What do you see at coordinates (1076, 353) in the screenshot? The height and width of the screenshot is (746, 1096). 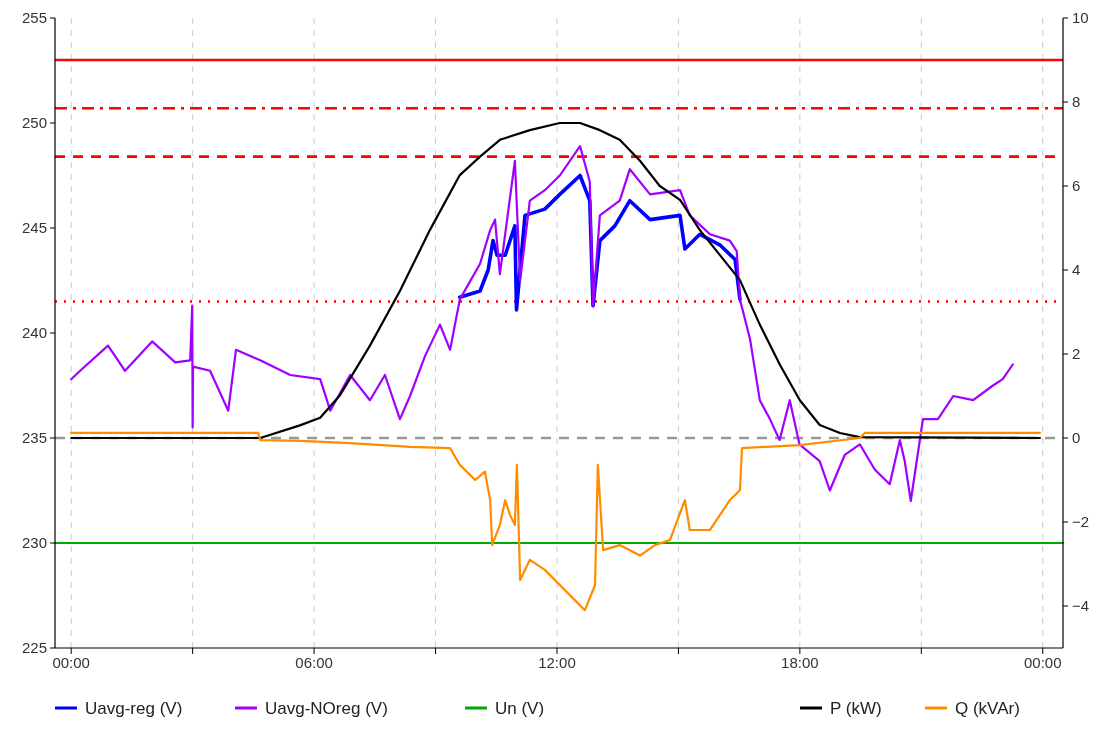 I see `y2-tick-label: 2` at bounding box center [1076, 353].